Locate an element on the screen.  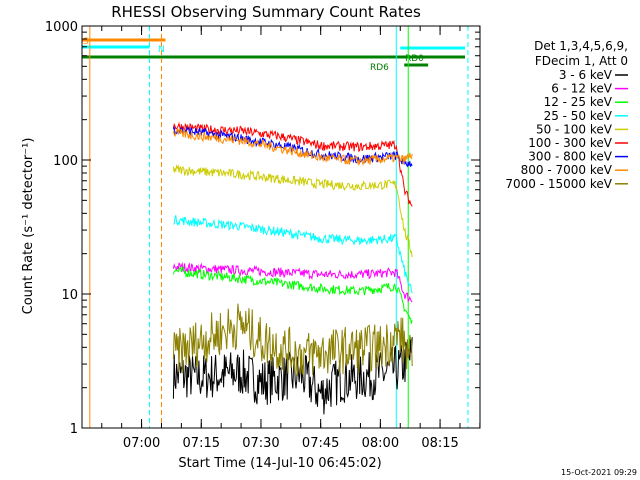
legend-entry-label: 3 - 6 keV is located at coordinates (586, 75).